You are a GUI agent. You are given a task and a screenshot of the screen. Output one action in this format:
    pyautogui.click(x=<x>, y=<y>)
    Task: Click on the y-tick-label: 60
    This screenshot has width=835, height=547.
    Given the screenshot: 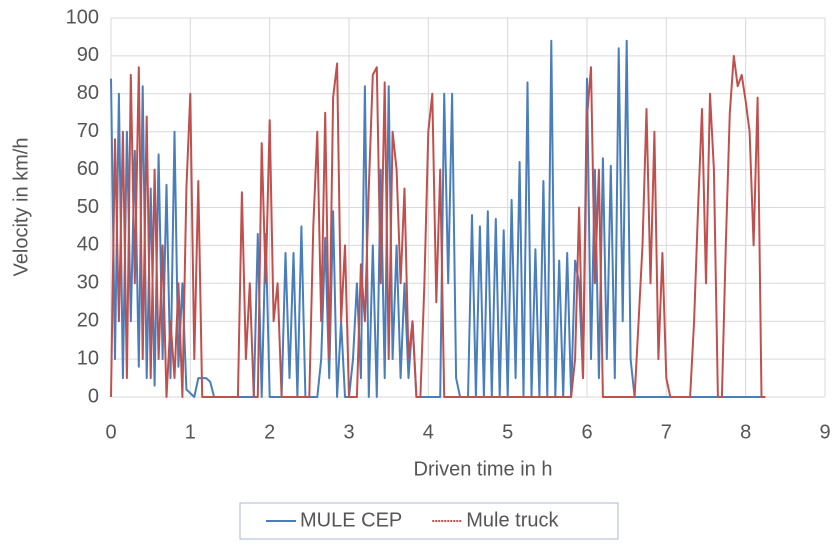 What is the action you would take?
    pyautogui.click(x=88, y=169)
    